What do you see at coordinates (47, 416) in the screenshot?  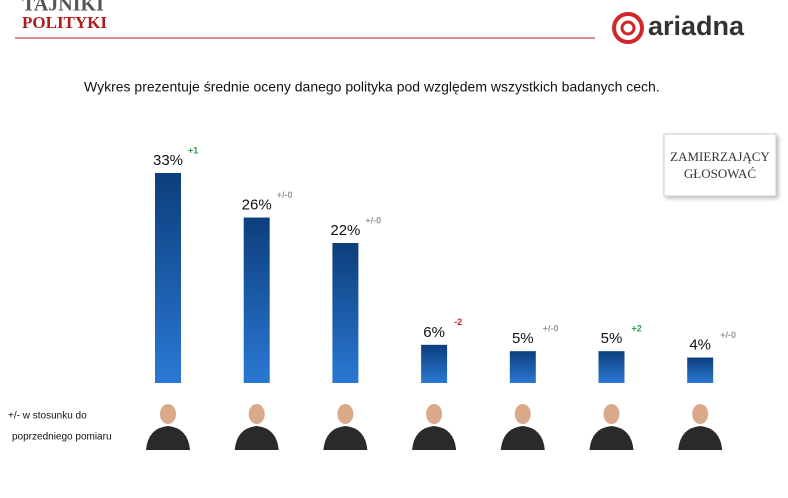 I see `note-line: +/- w stosunku do` at bounding box center [47, 416].